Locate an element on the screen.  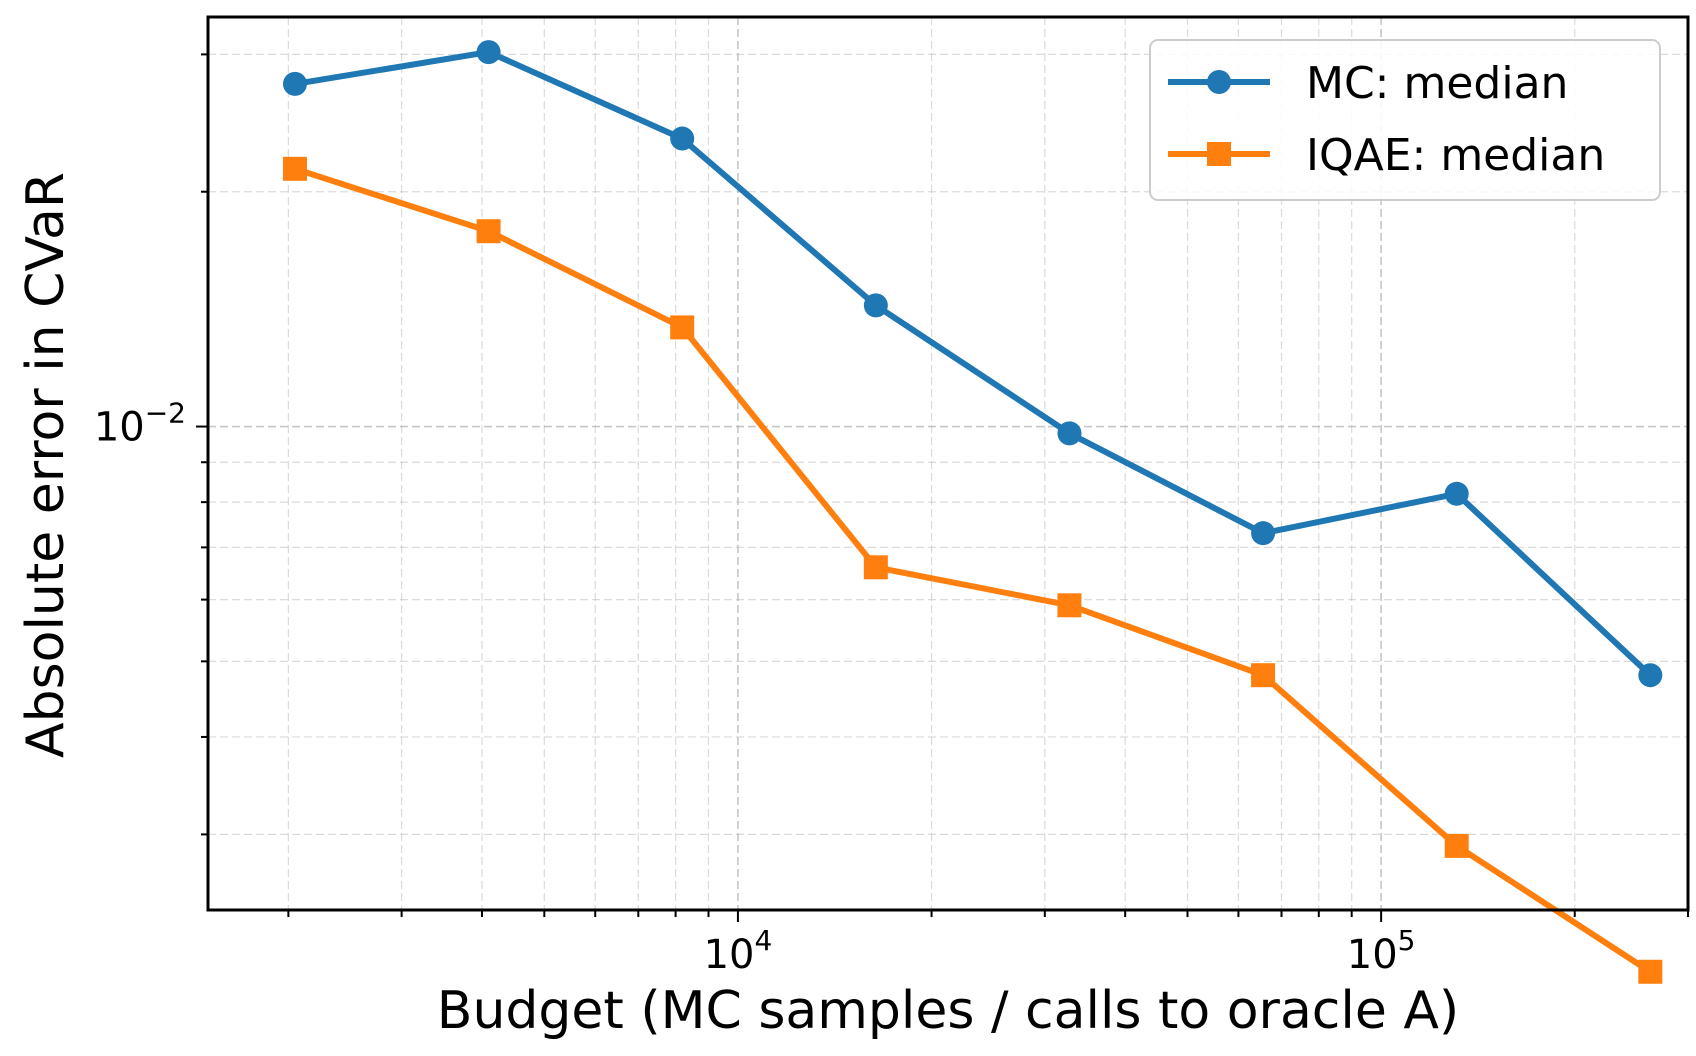
x-tick-label: 10⁴ is located at coordinates (738, 951).